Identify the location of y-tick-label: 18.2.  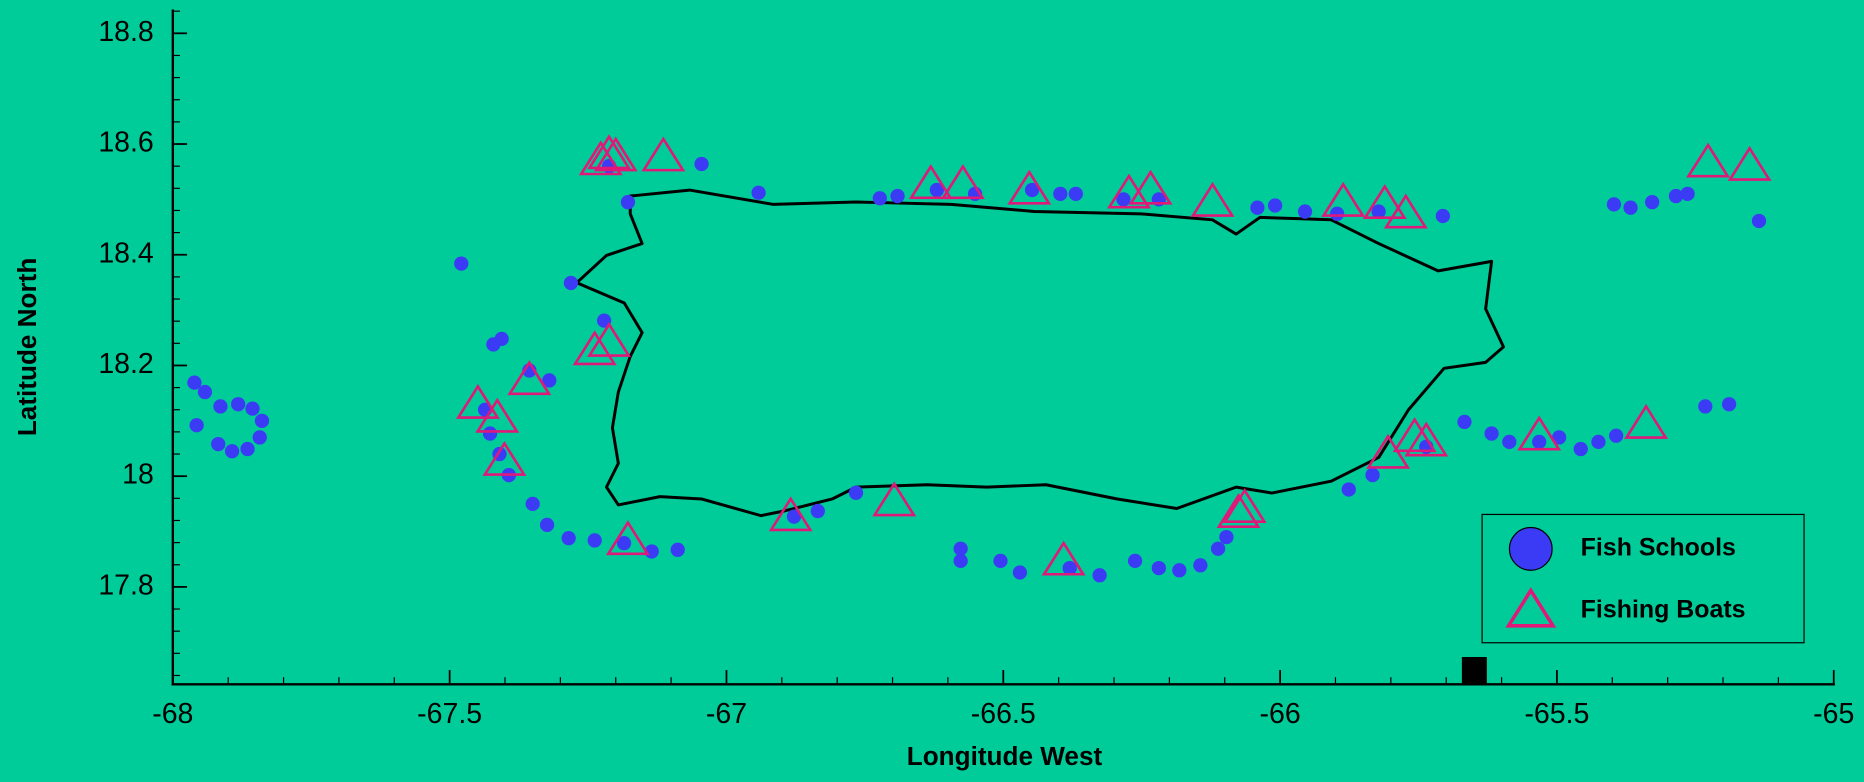
(125, 364).